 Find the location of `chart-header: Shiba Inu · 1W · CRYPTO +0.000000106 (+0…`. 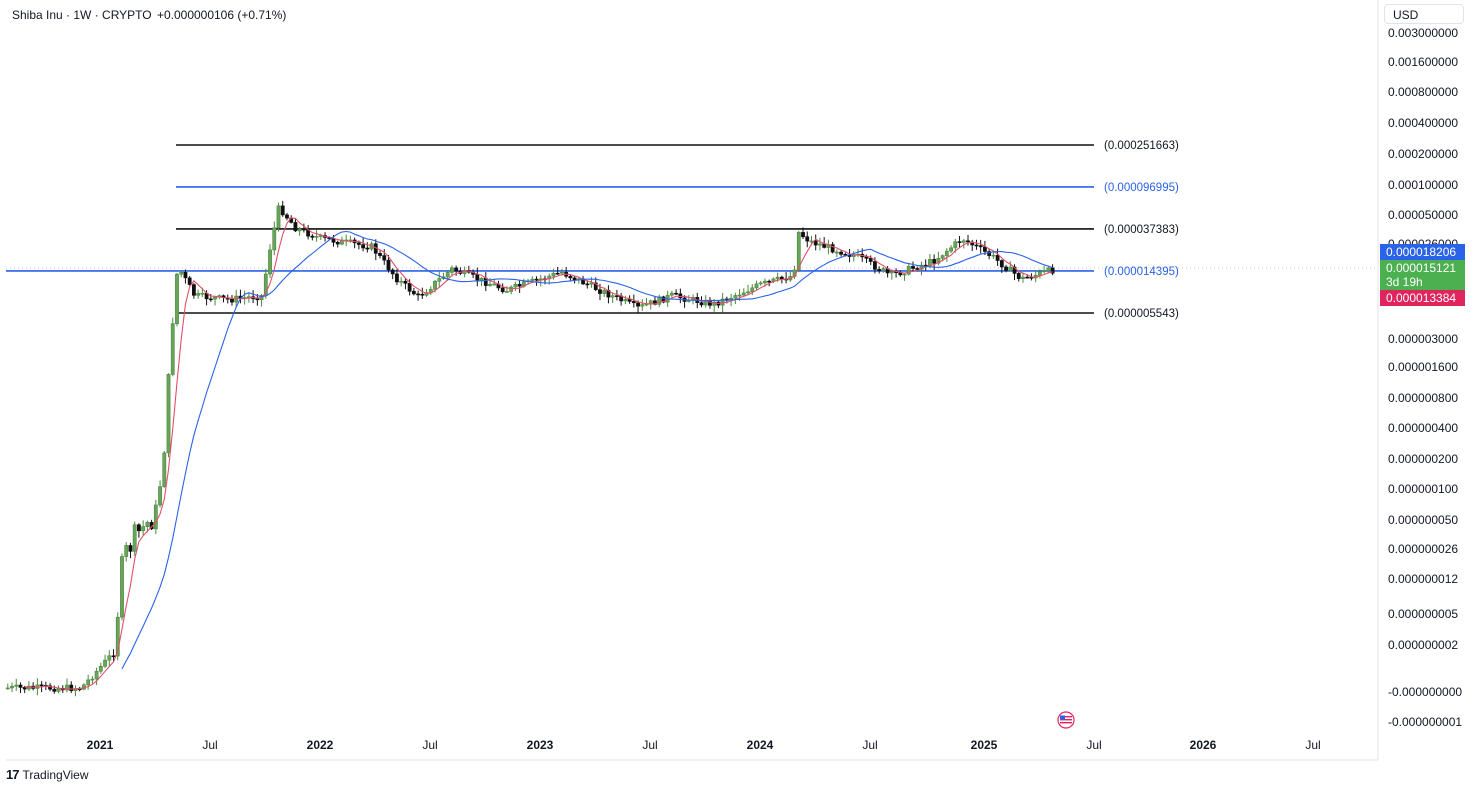

chart-header: Shiba Inu · 1W · CRYPTO +0.000000106 (+0… is located at coordinates (150, 15).